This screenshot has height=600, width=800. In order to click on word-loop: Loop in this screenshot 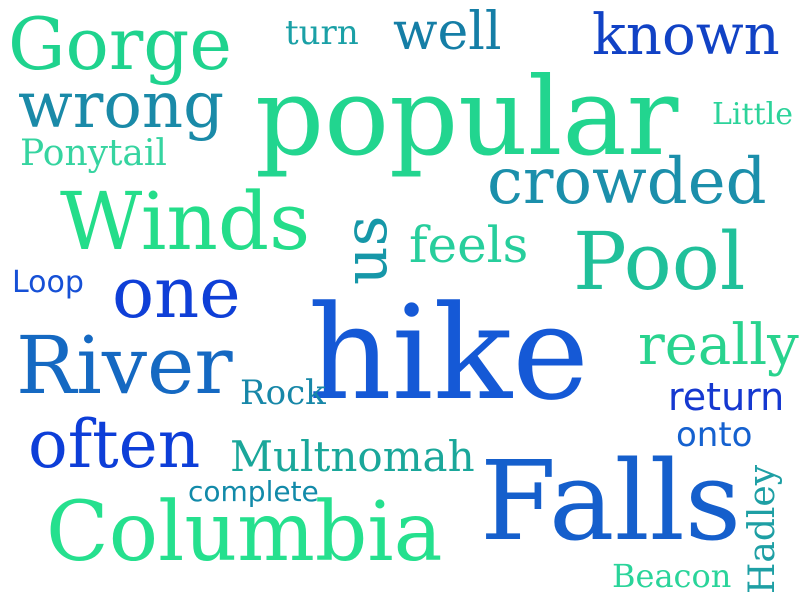, I will do `click(48, 282)`.